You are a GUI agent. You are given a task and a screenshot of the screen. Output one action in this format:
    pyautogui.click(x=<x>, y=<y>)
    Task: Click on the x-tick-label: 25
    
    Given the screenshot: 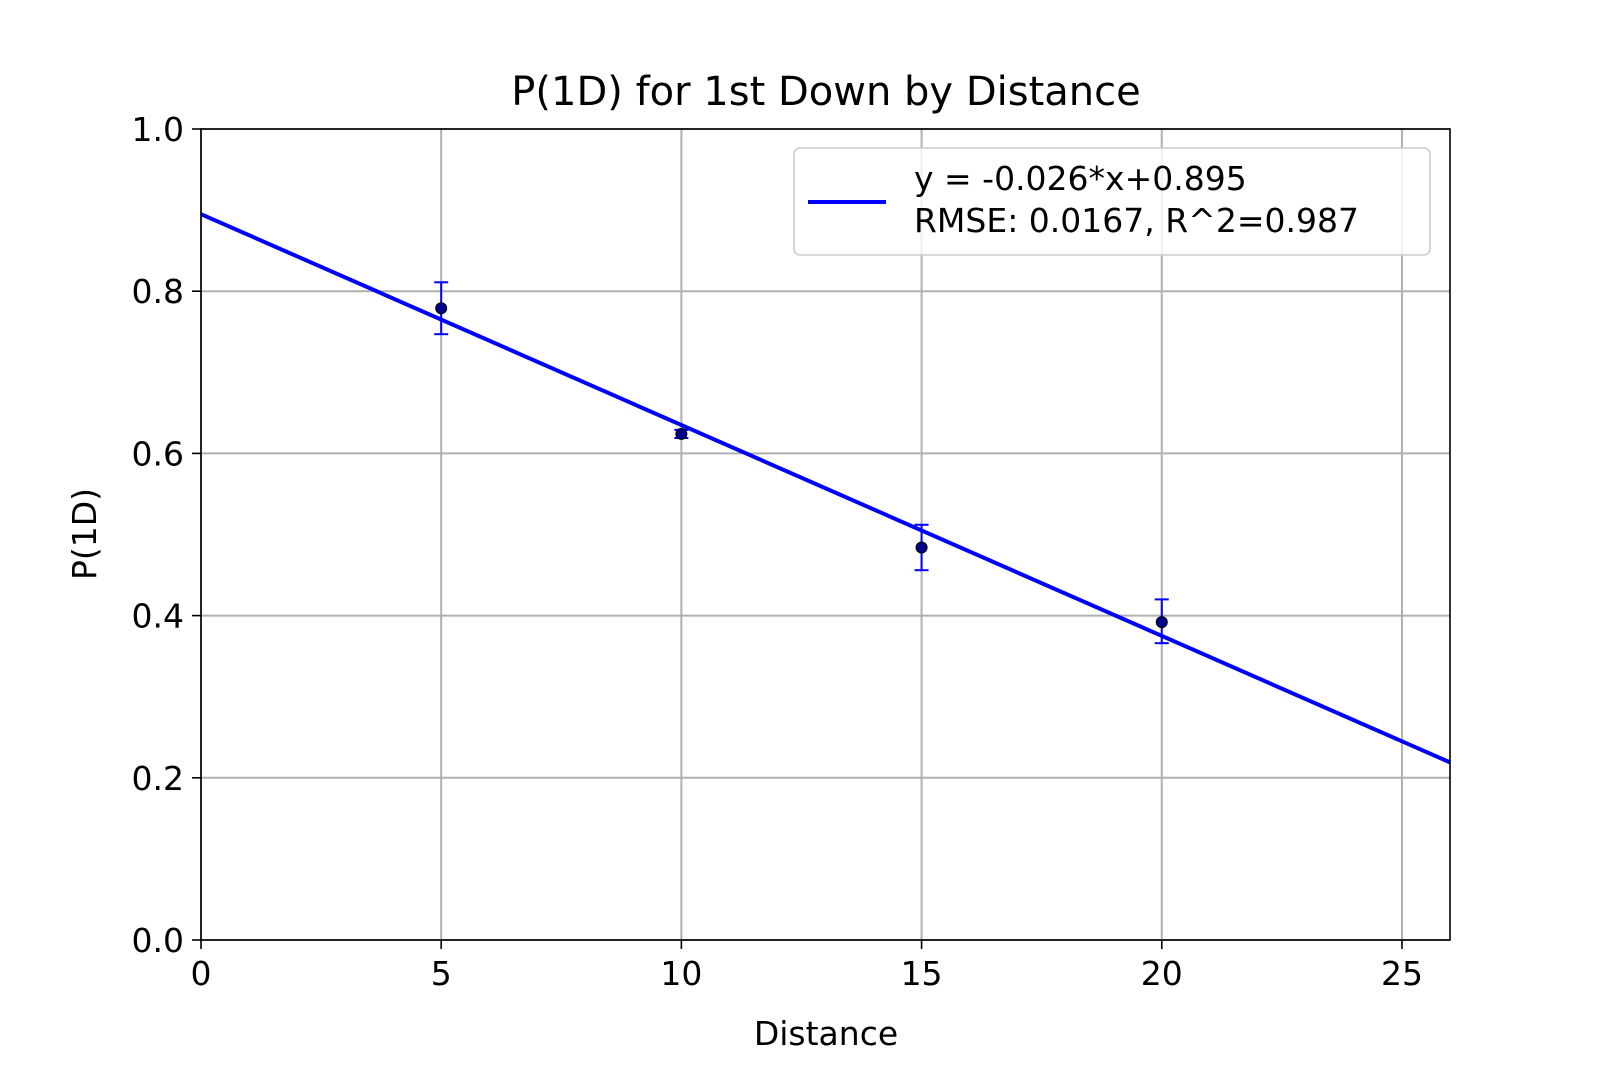 What is the action you would take?
    pyautogui.click(x=1402, y=973)
    